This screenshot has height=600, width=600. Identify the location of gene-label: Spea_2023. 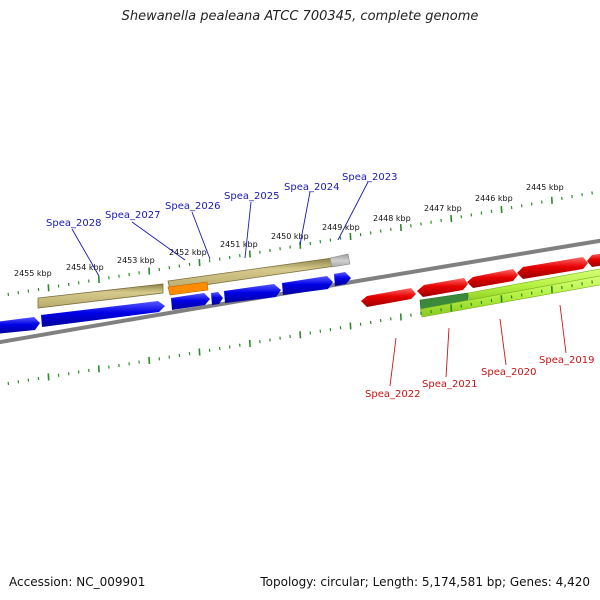
(369, 177).